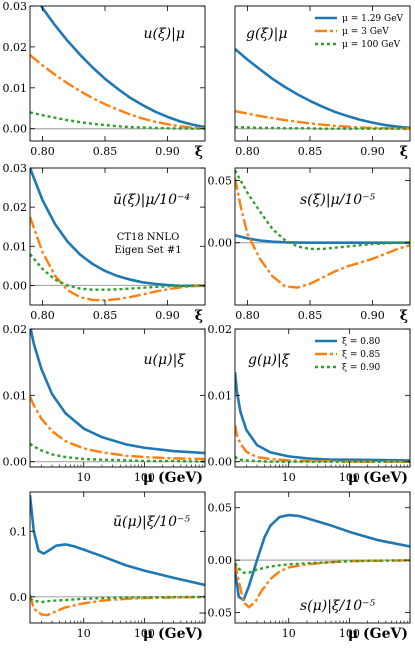 This screenshot has height=664, width=415. I want to click on y-tick-label: 0.03, so click(15, 168).